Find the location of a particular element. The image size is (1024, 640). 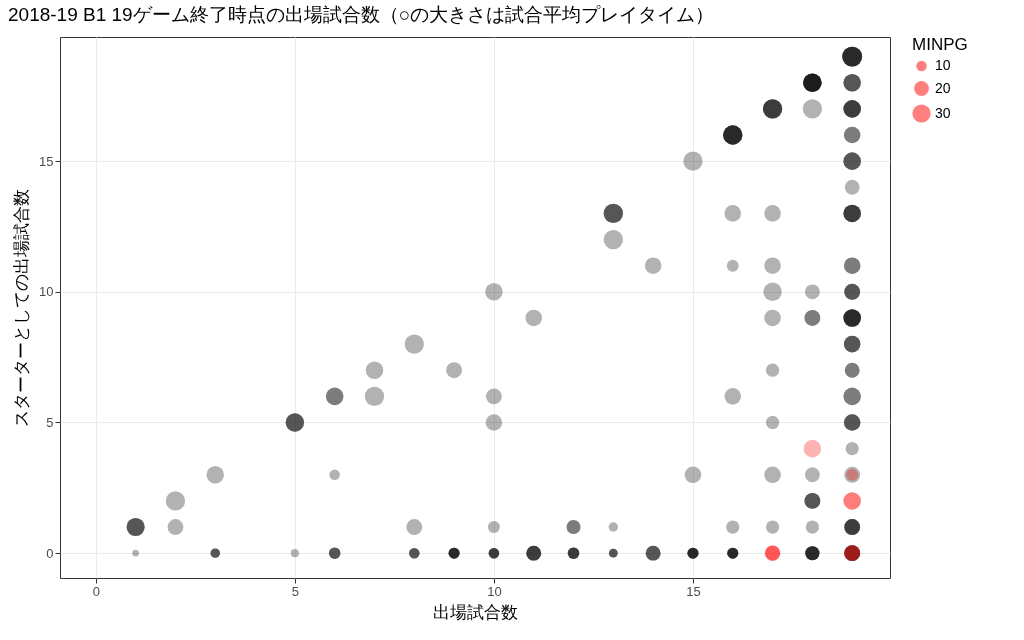

legend-label: 20 is located at coordinates (943, 87).